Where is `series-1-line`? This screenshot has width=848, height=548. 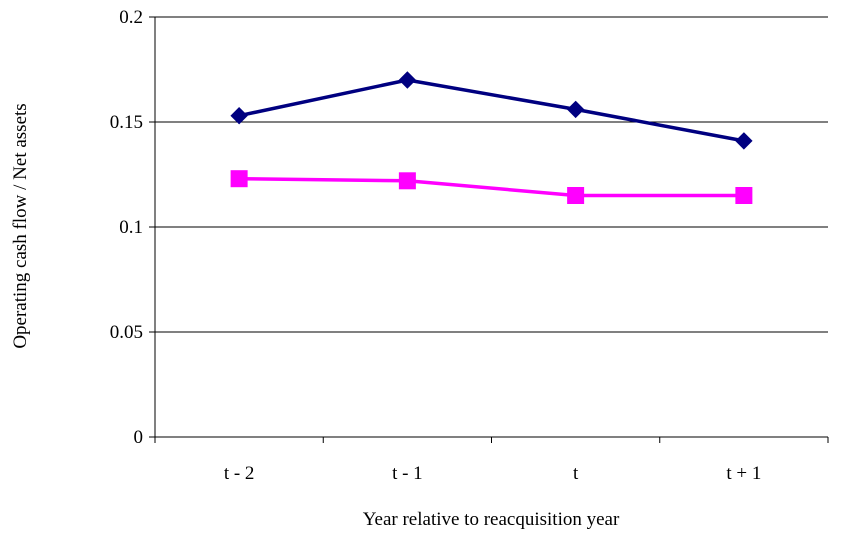 series-1-line is located at coordinates (491, 110).